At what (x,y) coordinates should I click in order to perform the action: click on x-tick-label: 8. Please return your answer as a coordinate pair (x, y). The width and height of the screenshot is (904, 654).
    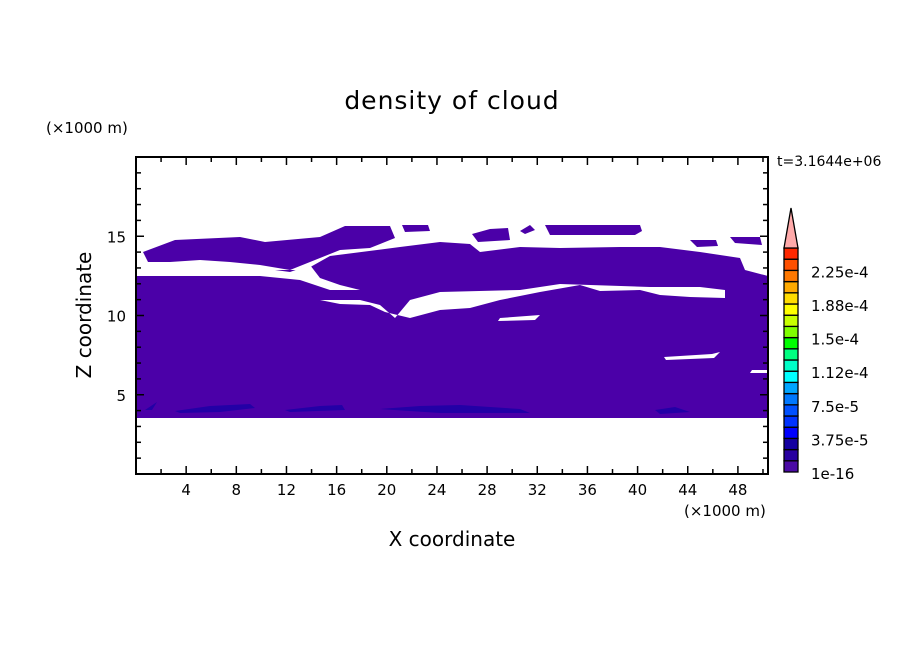
    Looking at the image, I should click on (237, 490).